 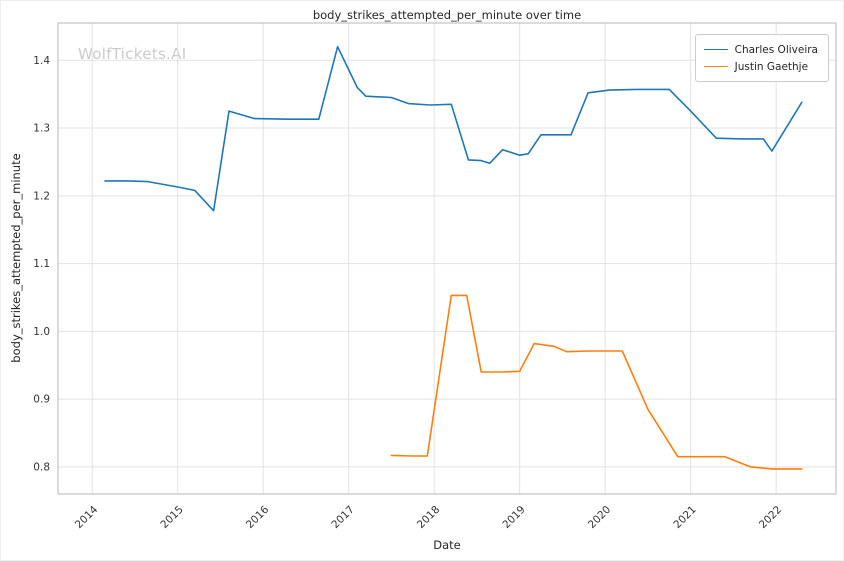 I want to click on y-tick-label: 0.9, so click(x=41, y=400).